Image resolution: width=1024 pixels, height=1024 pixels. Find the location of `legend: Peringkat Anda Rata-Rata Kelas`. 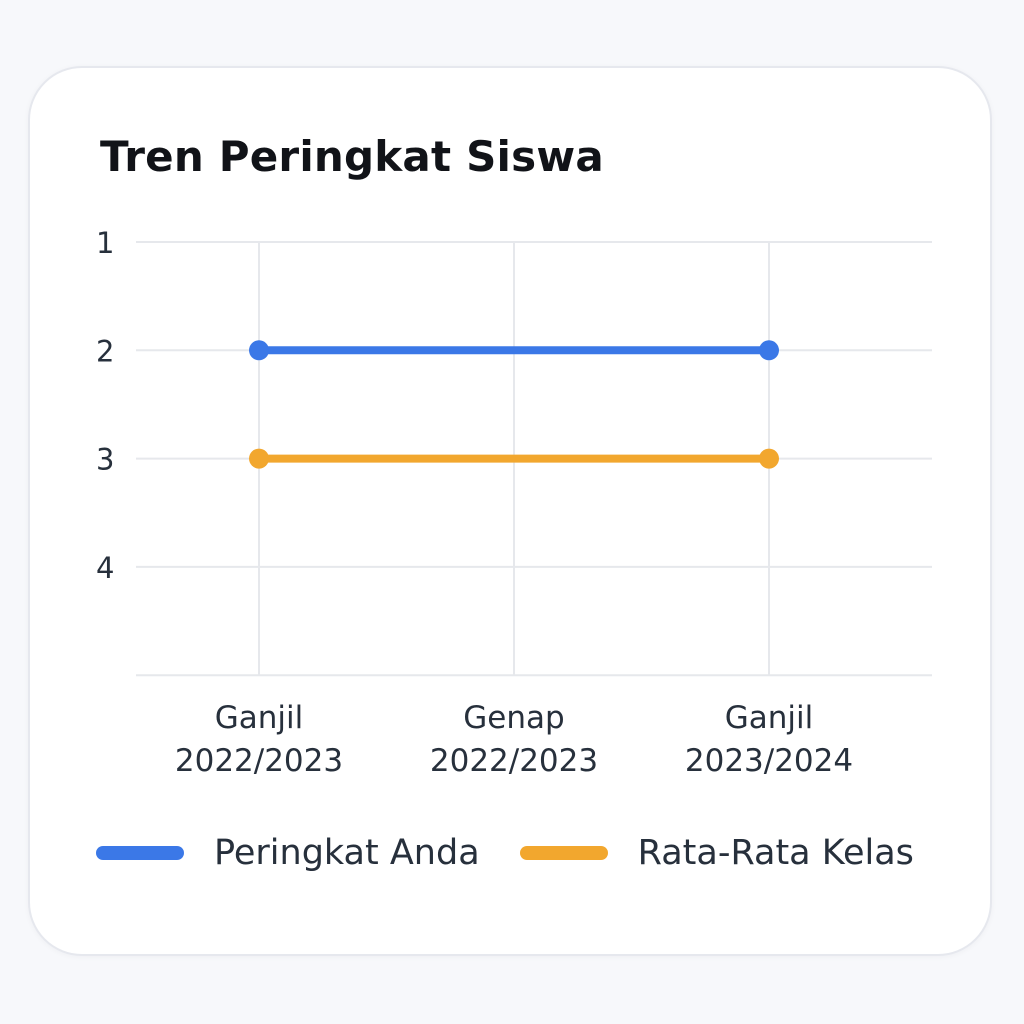

legend: Peringkat Anda Rata-Rata Kelas is located at coordinates (525, 853).